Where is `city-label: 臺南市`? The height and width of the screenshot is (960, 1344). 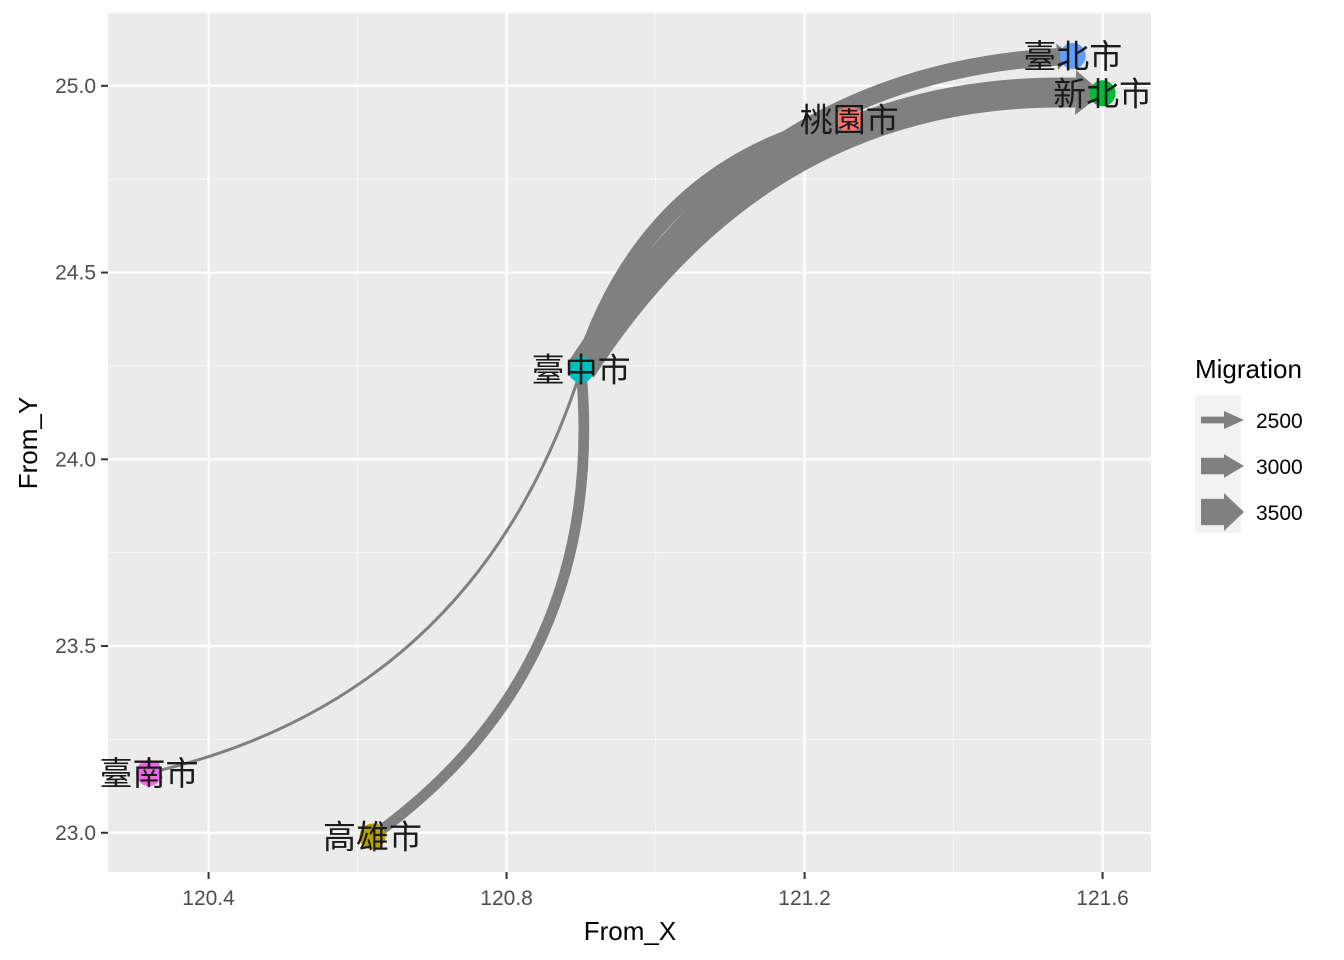
city-label: 臺南市 is located at coordinates (148, 773).